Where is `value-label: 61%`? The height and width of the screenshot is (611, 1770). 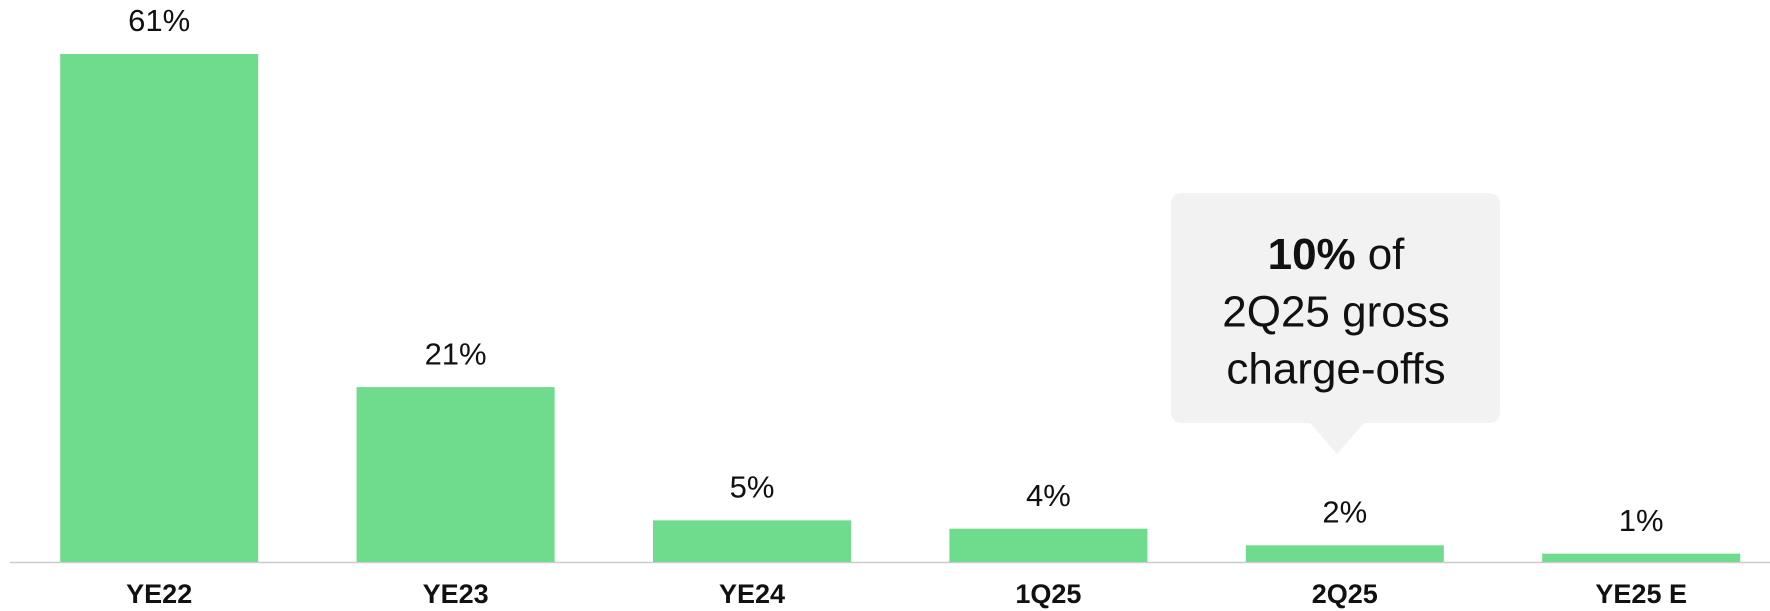
value-label: 61% is located at coordinates (159, 20).